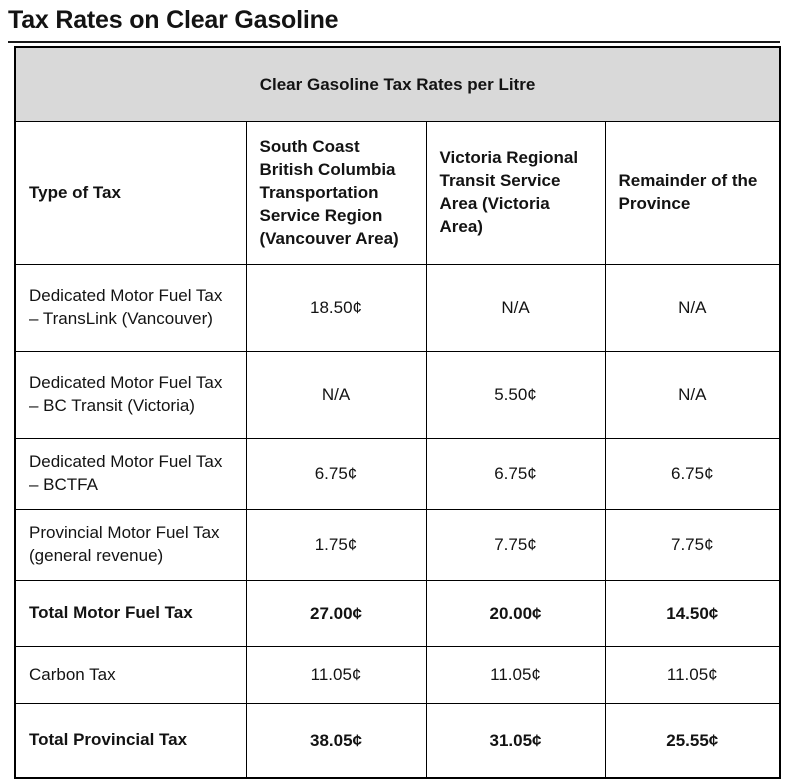  I want to click on value-cell: 27.00¢, so click(336, 614).